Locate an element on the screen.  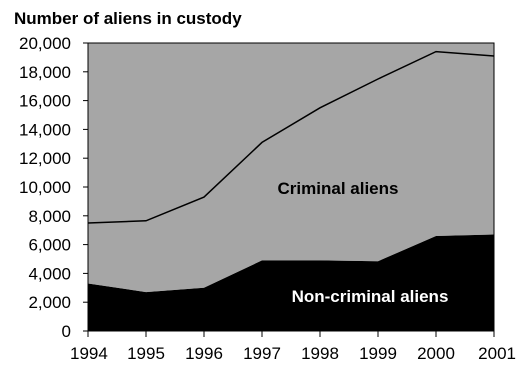
y-tick-label: 8,000 is located at coordinates (49, 216).